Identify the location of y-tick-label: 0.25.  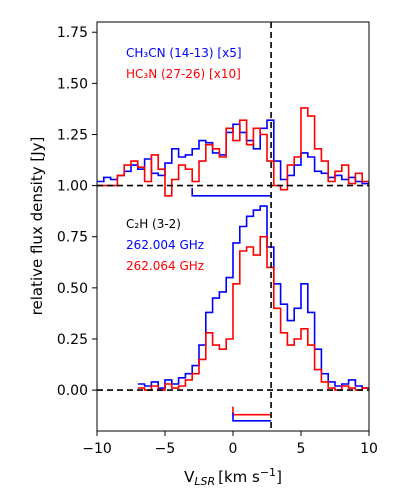
(72, 340).